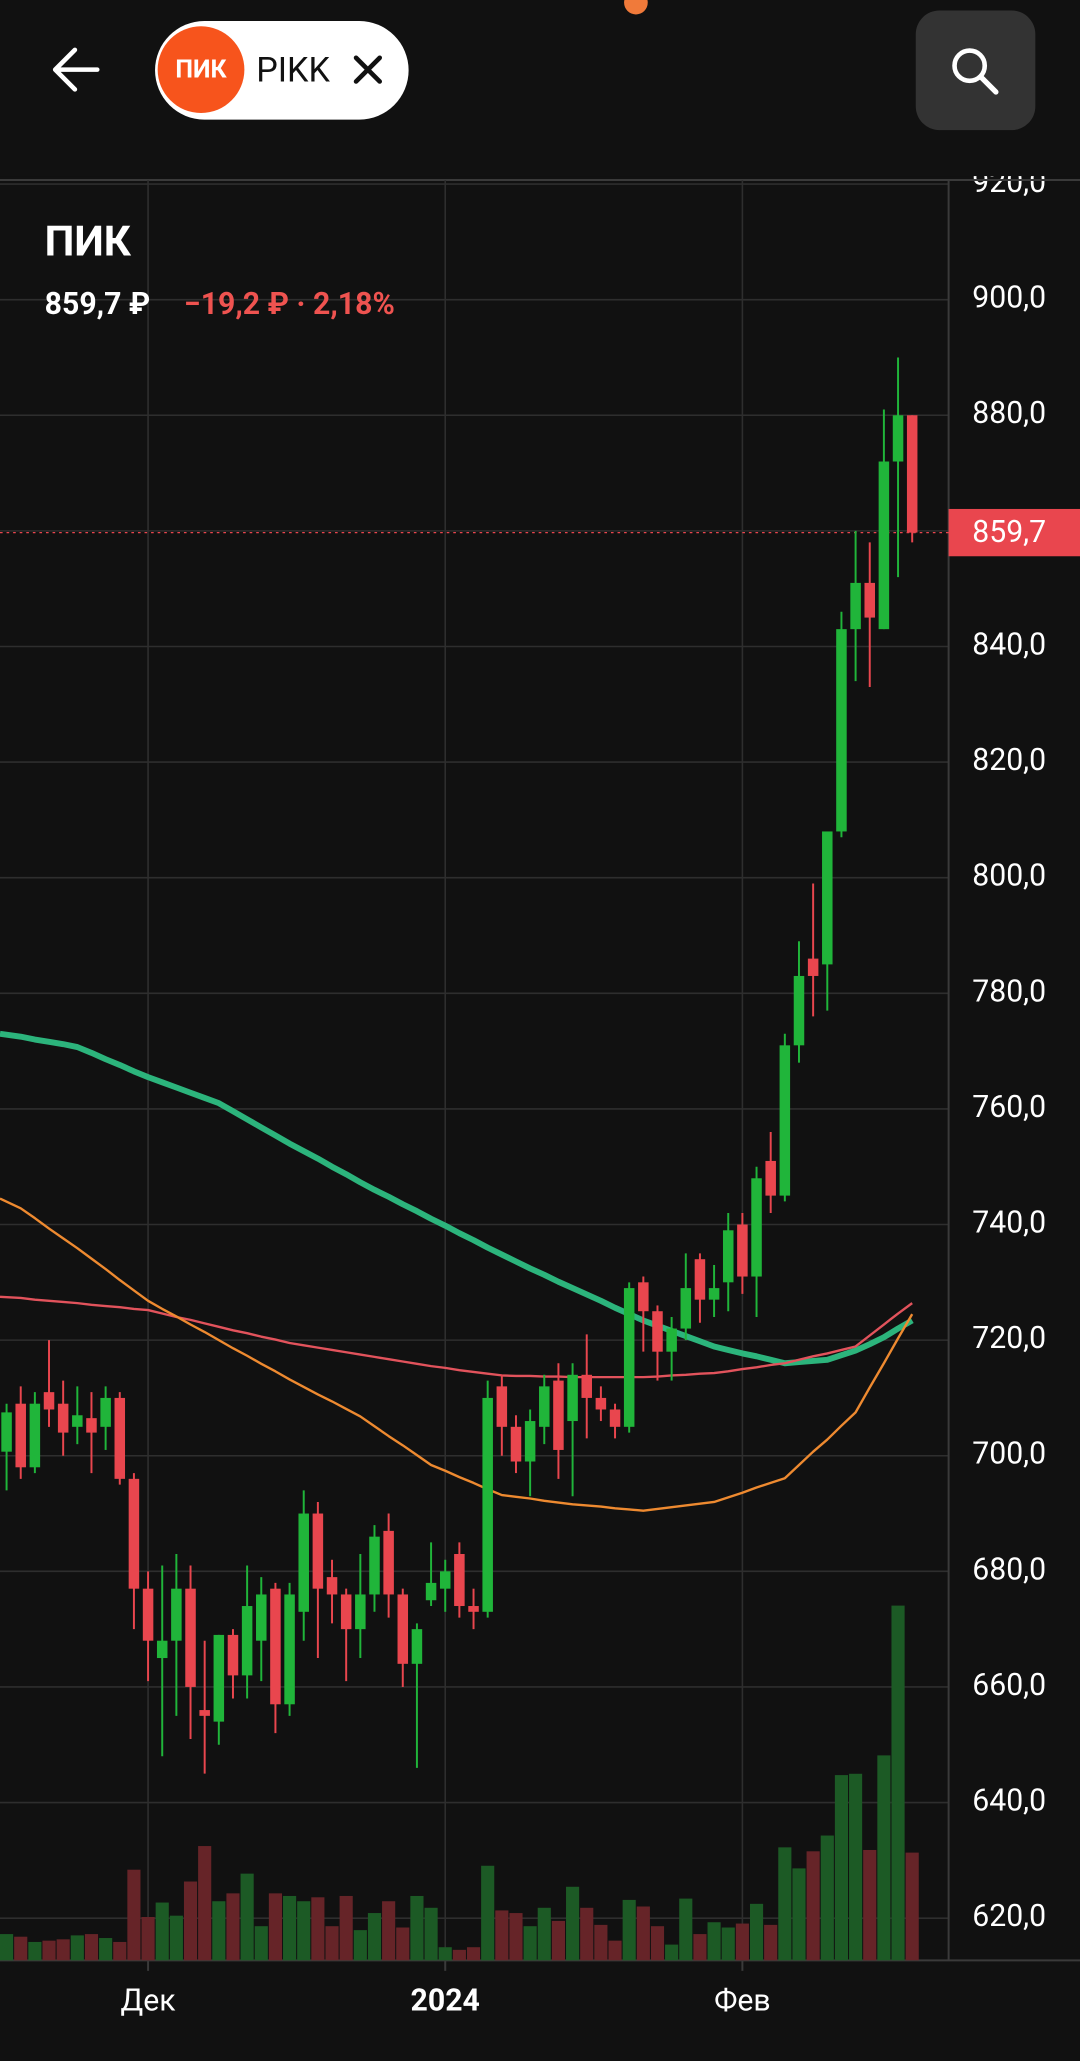 The image size is (1080, 2061). I want to click on ticker-chip: ПИК PIKK, so click(282, 70).